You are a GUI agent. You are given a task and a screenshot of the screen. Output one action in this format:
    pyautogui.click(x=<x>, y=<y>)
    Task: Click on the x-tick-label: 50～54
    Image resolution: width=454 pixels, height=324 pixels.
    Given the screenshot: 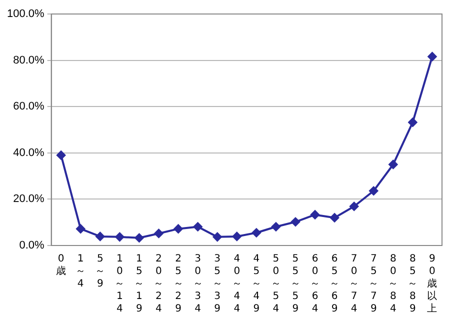 What is the action you would take?
    pyautogui.click(x=275, y=283)
    